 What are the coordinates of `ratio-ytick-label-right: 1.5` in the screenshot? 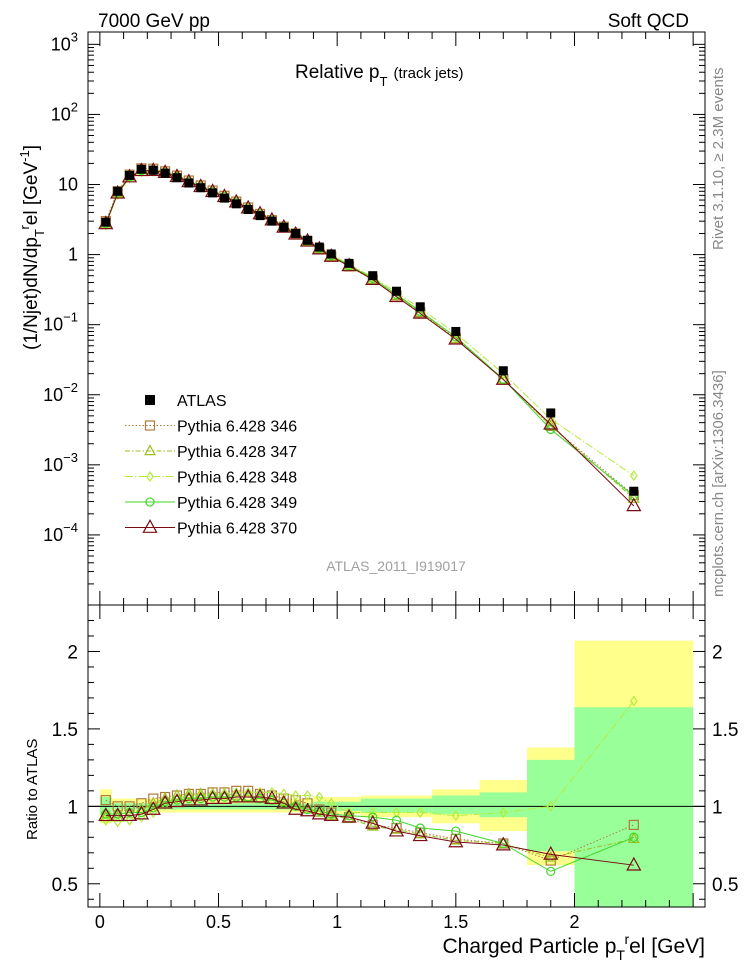 It's located at (725, 730).